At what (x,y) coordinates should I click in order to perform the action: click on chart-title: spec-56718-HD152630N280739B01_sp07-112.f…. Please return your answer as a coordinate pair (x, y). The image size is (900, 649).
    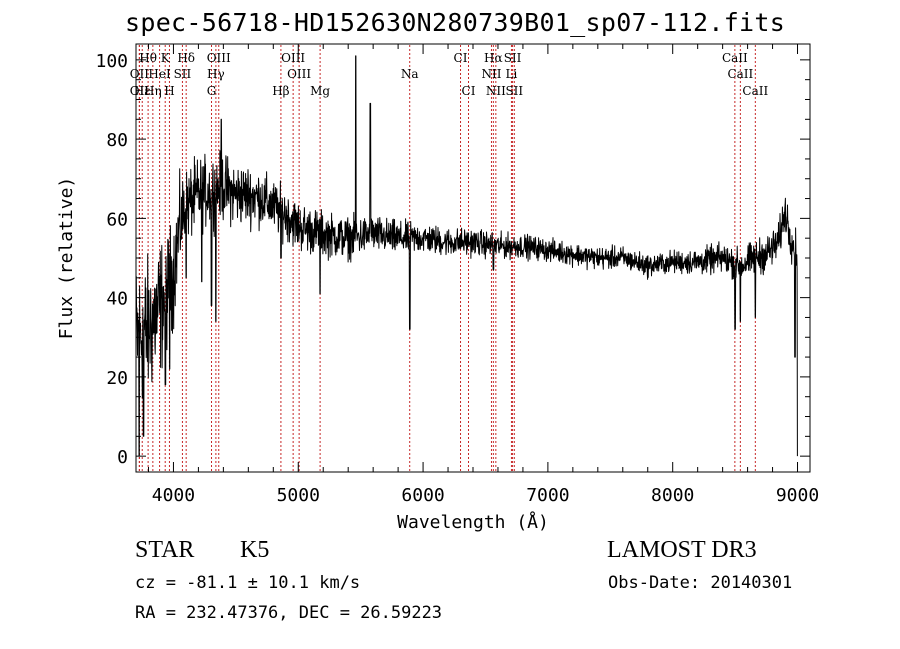
    Looking at the image, I should click on (455, 22).